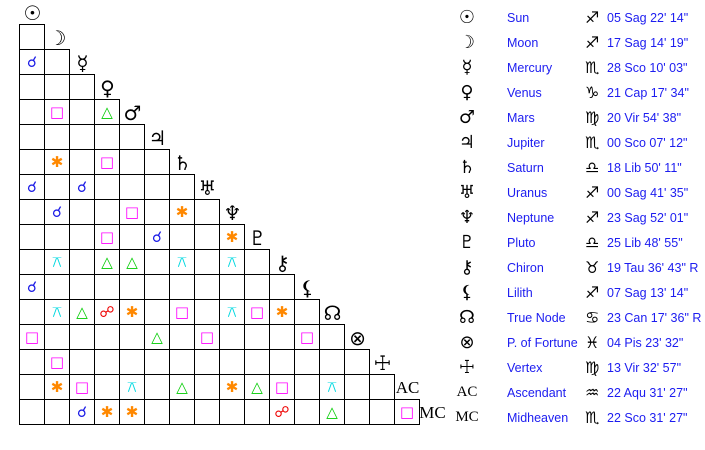  What do you see at coordinates (525, 167) in the screenshot?
I see `planet-name: Saturn` at bounding box center [525, 167].